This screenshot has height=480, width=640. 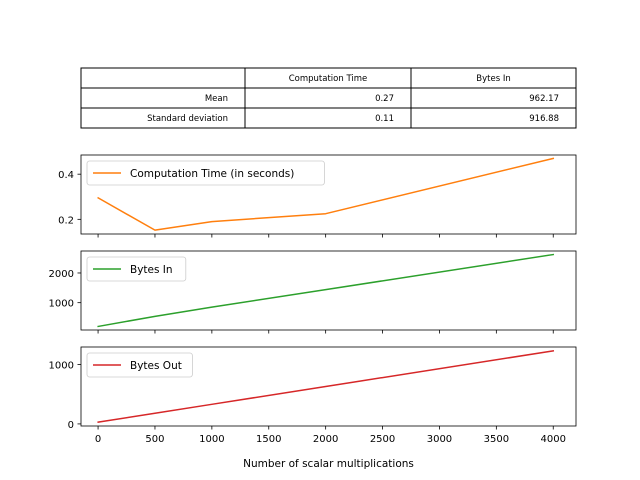 I want to click on legend-label: Computation Time (in seconds), so click(x=212, y=174).